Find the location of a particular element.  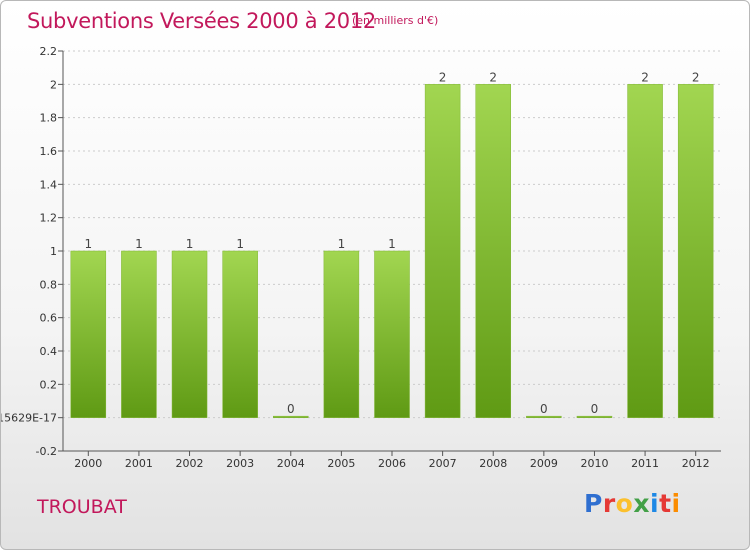

y-tick-label: -0.2 is located at coordinates (46, 451).